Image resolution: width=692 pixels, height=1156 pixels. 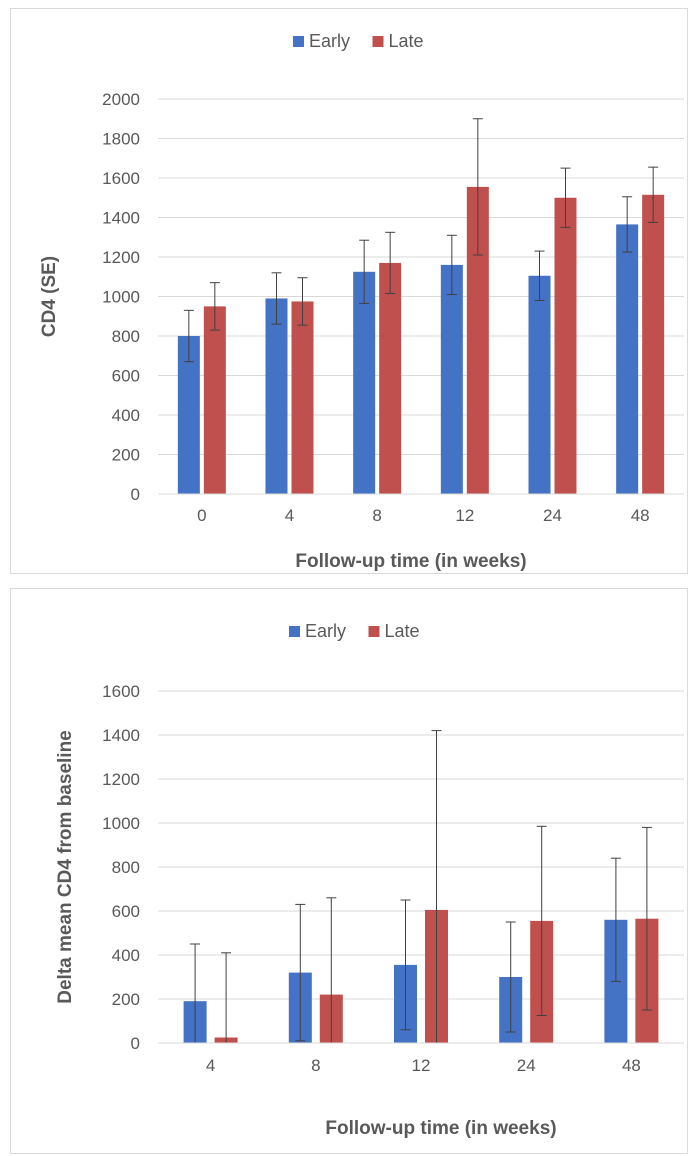 I want to click on y-axis-title: Delta mean CD4 from baseline, so click(x=65, y=866).